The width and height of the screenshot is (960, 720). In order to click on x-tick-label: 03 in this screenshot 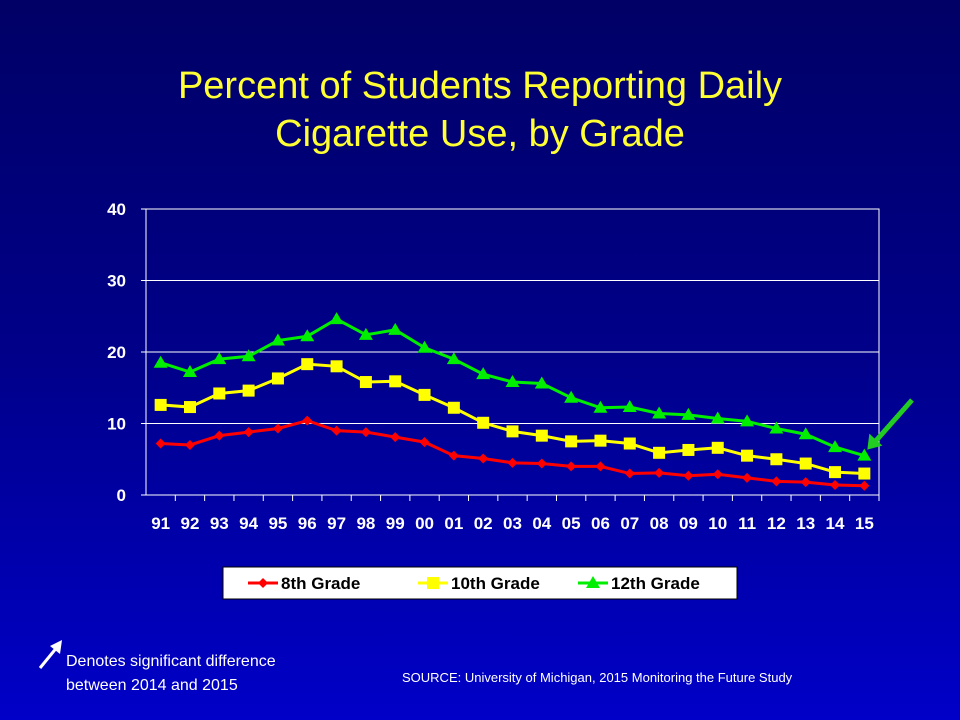, I will do `click(512, 523)`.